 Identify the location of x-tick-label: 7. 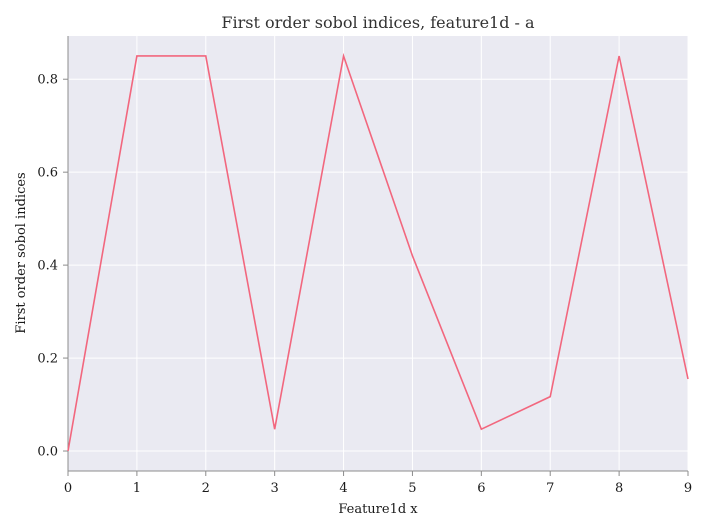
(550, 488).